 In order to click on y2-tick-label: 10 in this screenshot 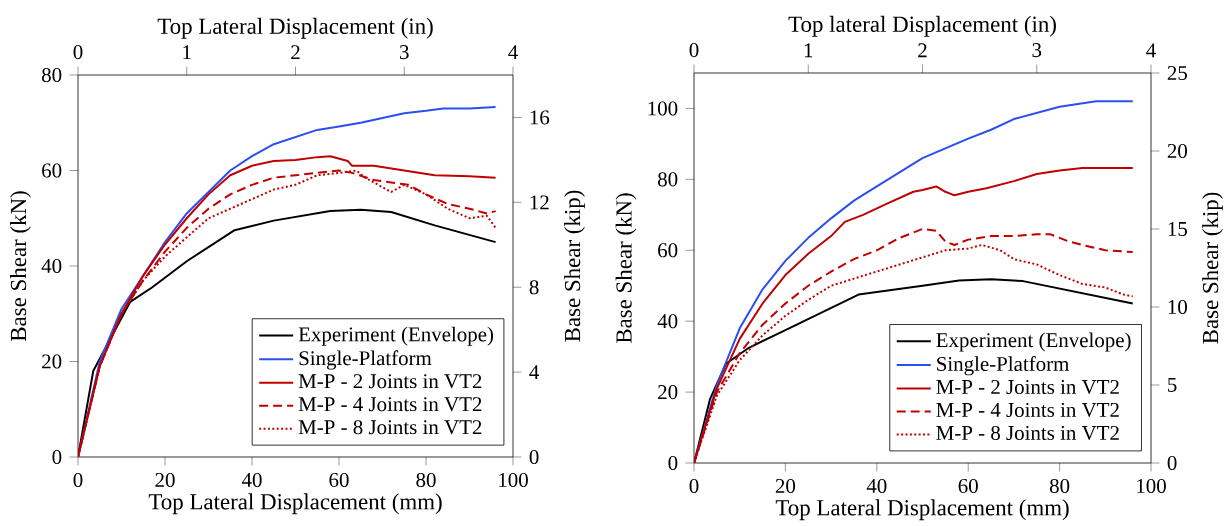, I will do `click(1177, 307)`.